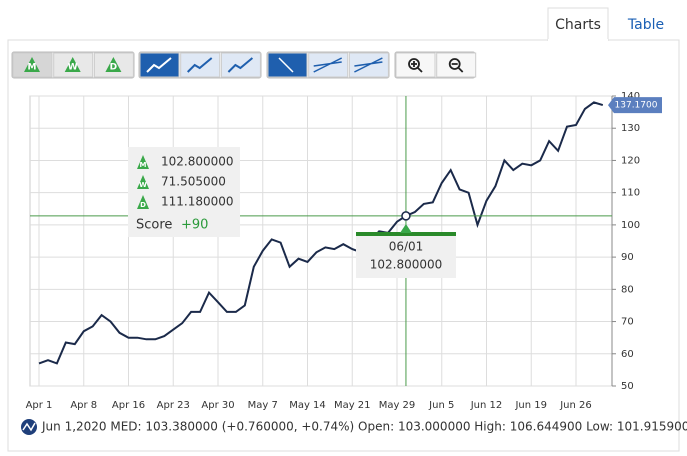 This screenshot has width=687, height=456. I want to click on indicator-value: 111.180000, so click(197, 202).